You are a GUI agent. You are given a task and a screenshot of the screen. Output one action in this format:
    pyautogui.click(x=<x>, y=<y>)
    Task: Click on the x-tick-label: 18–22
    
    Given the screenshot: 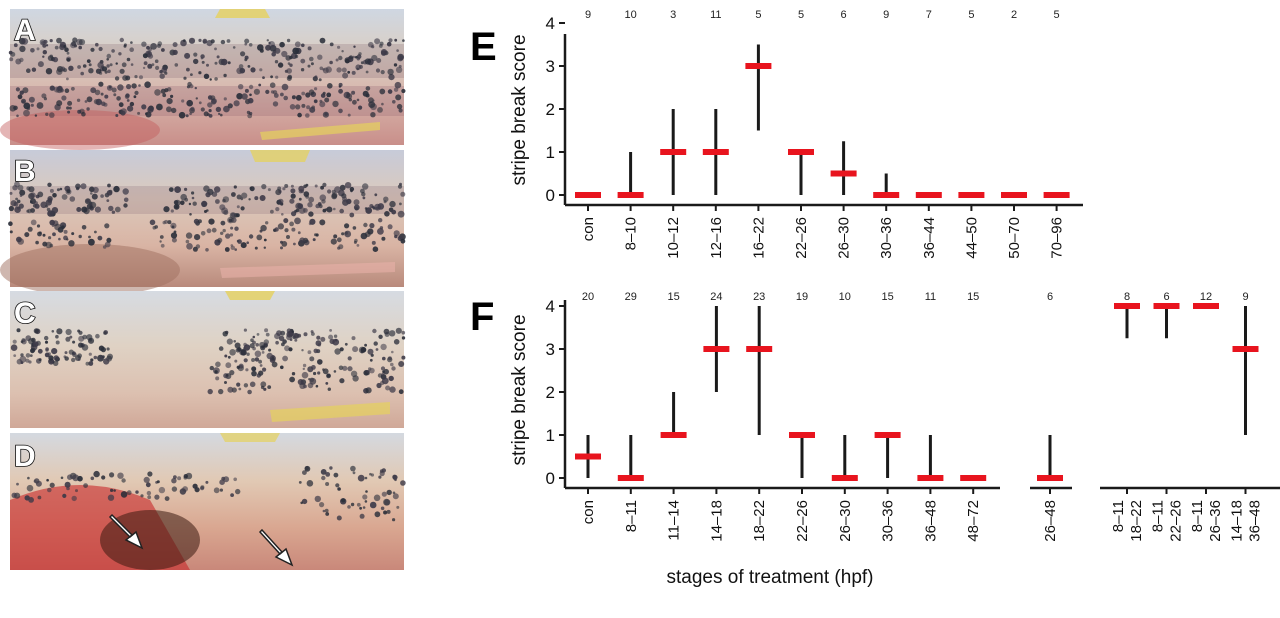 What is the action you would take?
    pyautogui.click(x=1136, y=521)
    